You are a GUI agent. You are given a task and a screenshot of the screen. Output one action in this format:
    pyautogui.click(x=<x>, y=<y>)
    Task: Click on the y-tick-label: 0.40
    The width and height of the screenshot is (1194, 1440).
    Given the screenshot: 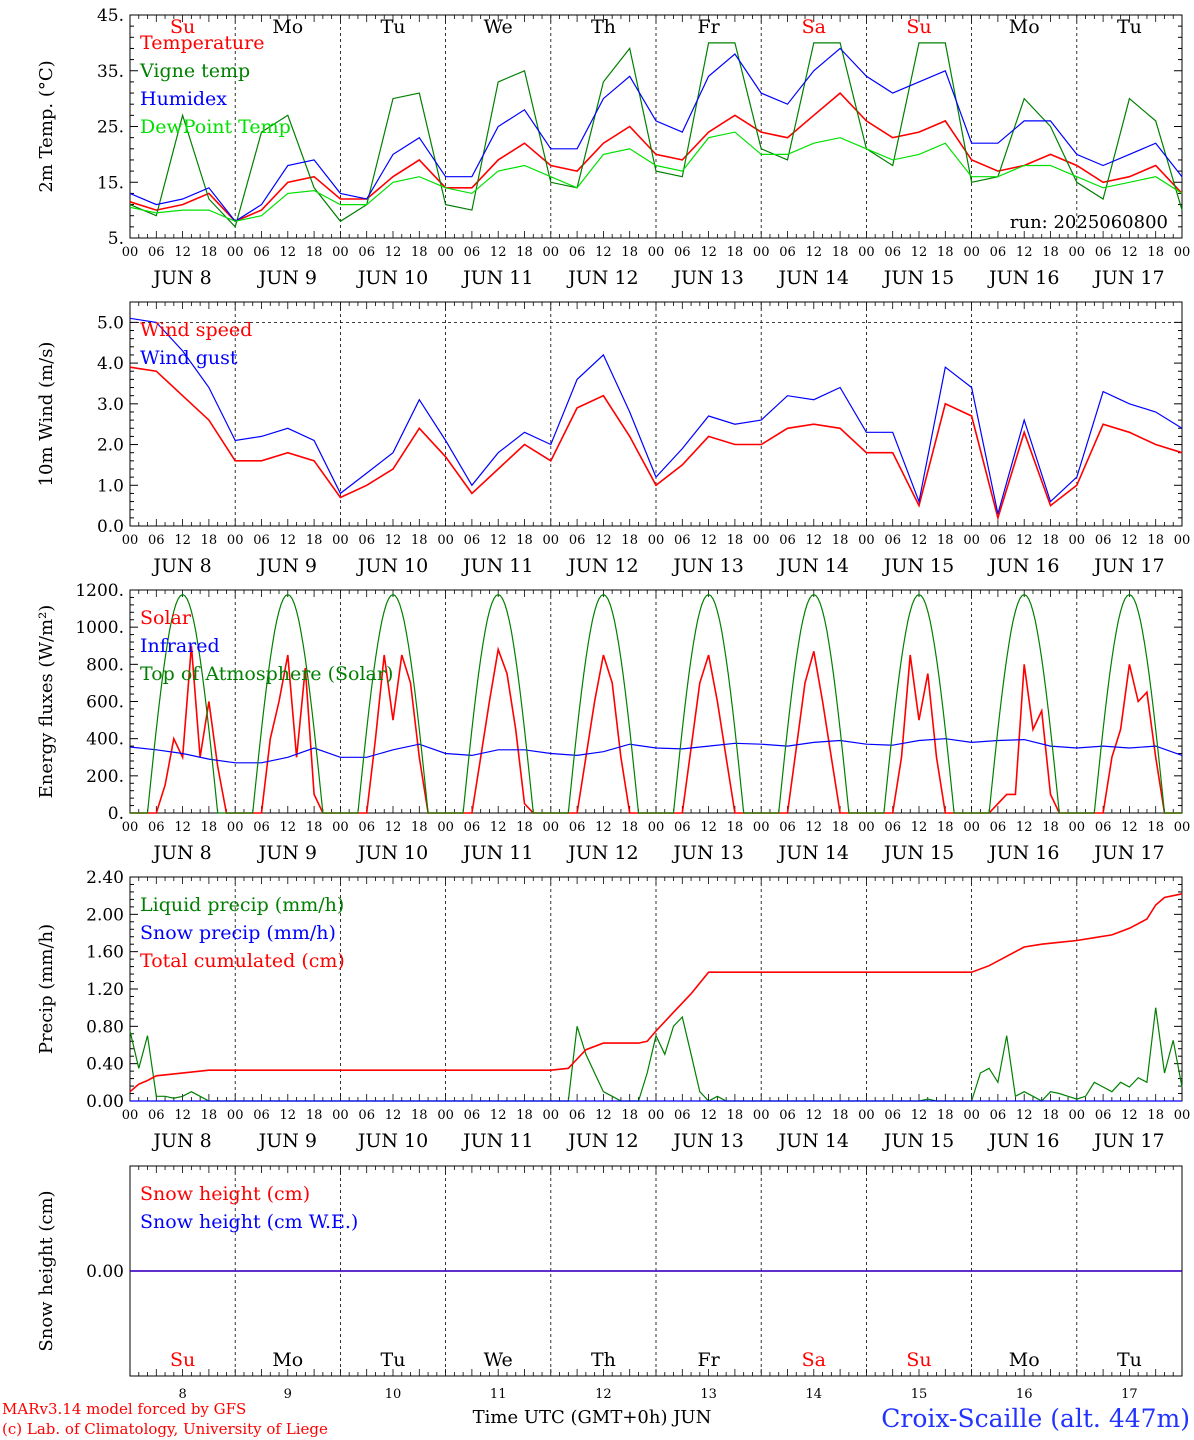 What is the action you would take?
    pyautogui.click(x=105, y=1065)
    